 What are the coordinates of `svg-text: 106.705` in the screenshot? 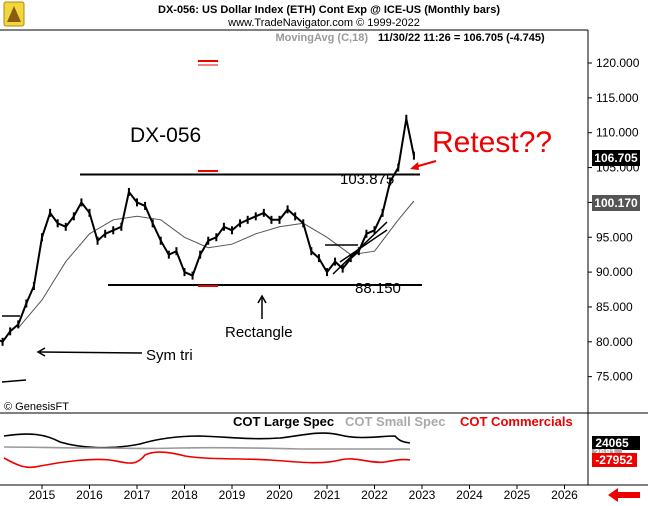 It's located at (616, 158).